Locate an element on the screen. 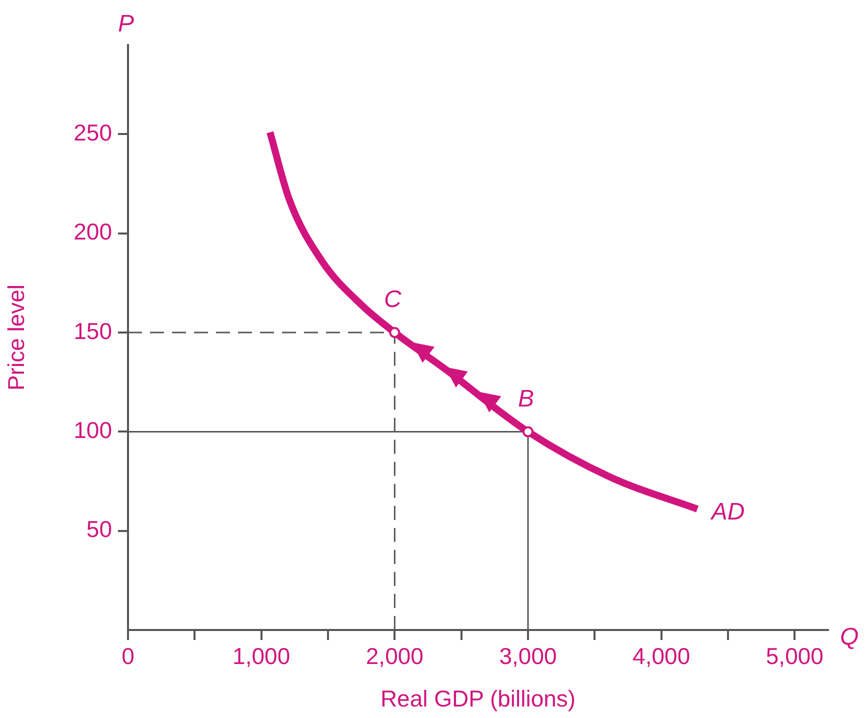  y-tick-label: 150 is located at coordinates (93, 331).